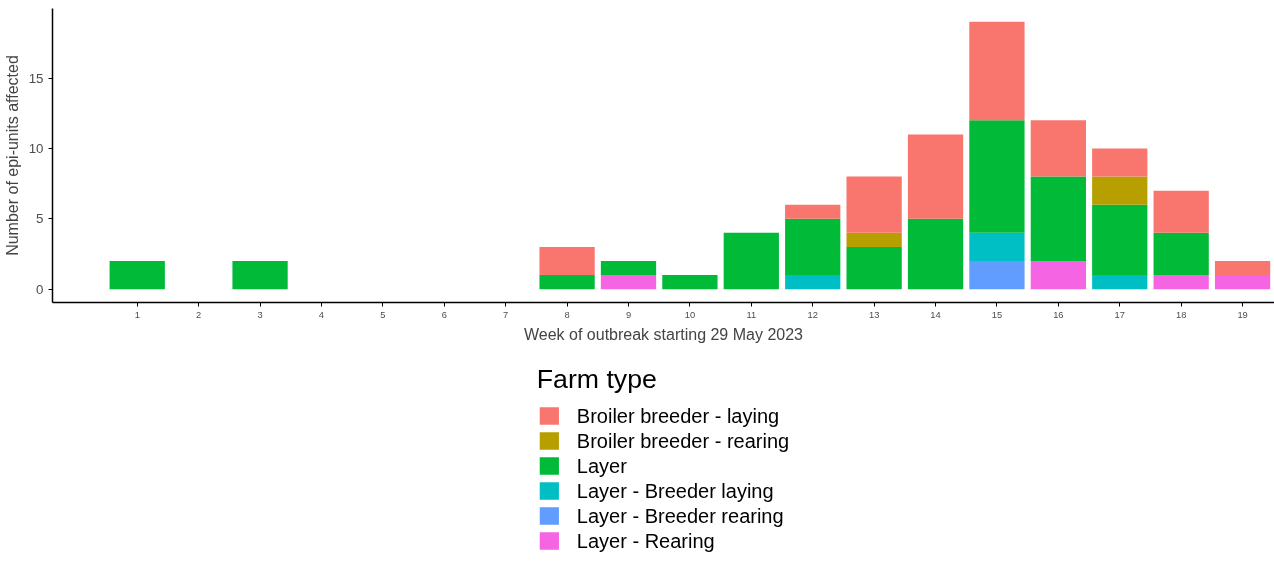  I want to click on x-tick-label: 9, so click(628, 314).